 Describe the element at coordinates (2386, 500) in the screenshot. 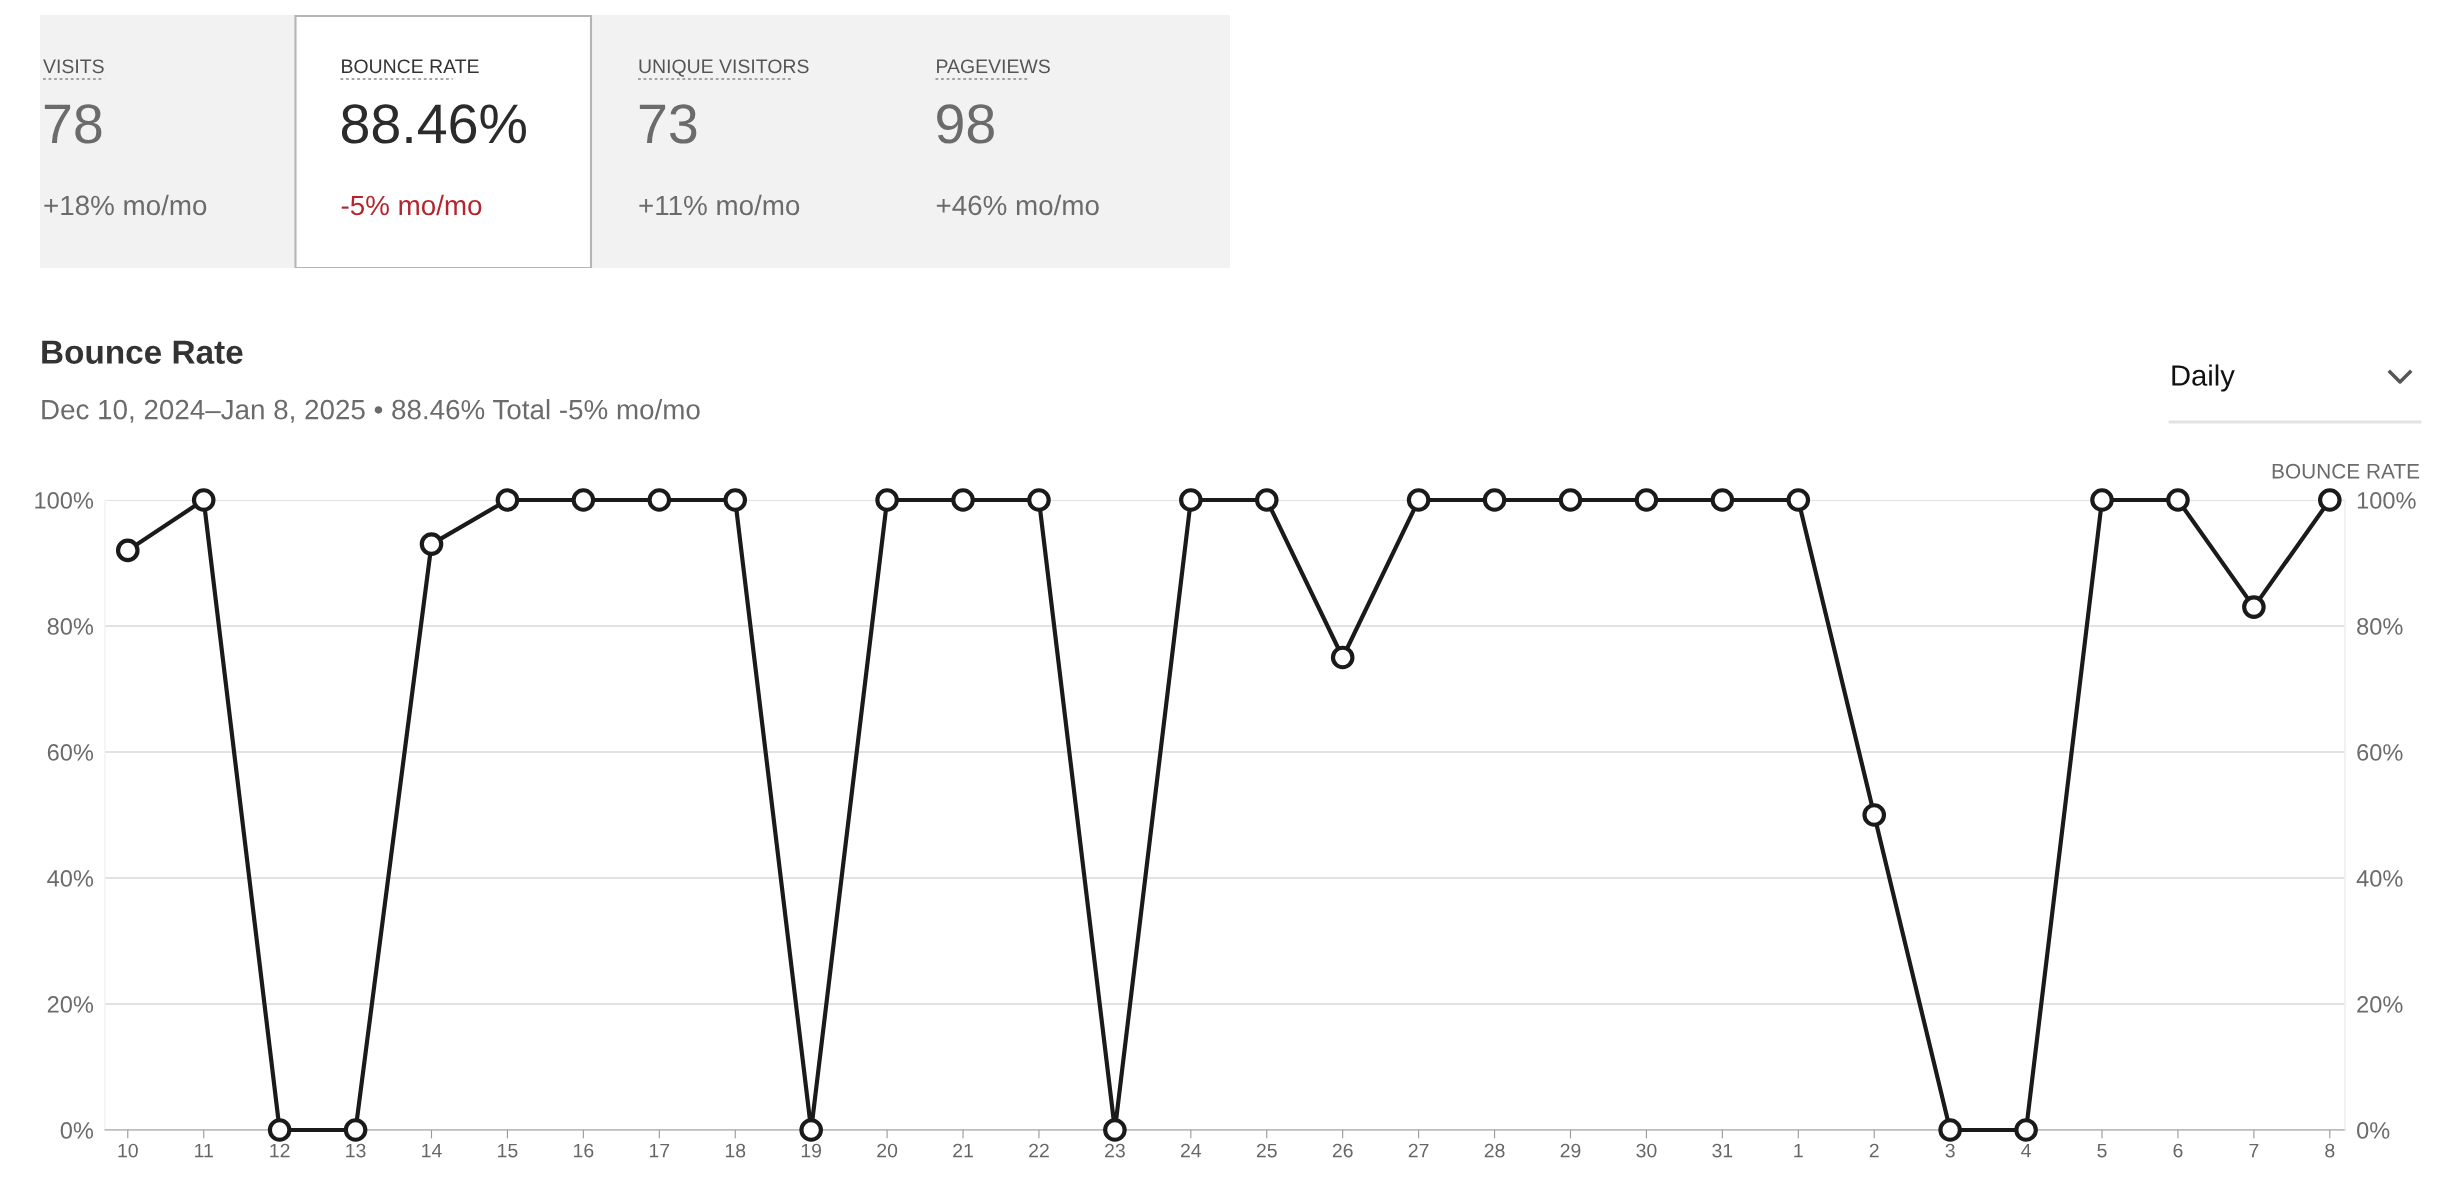

I see `y2-tick-label: 100%` at that location.